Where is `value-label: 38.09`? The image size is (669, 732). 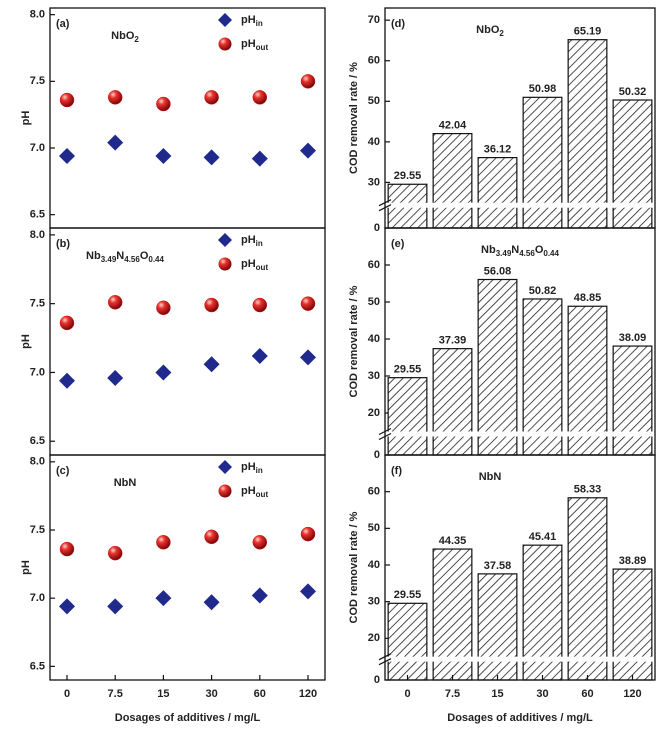 value-label: 38.09 is located at coordinates (633, 338).